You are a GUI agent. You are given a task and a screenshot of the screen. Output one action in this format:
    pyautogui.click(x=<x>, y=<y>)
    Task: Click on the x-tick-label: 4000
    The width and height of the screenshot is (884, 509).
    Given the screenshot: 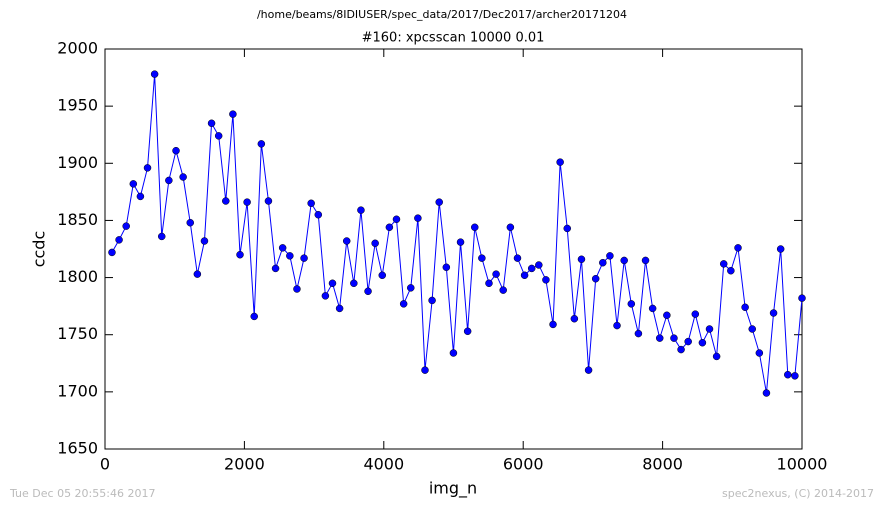 What is the action you would take?
    pyautogui.click(x=383, y=464)
    